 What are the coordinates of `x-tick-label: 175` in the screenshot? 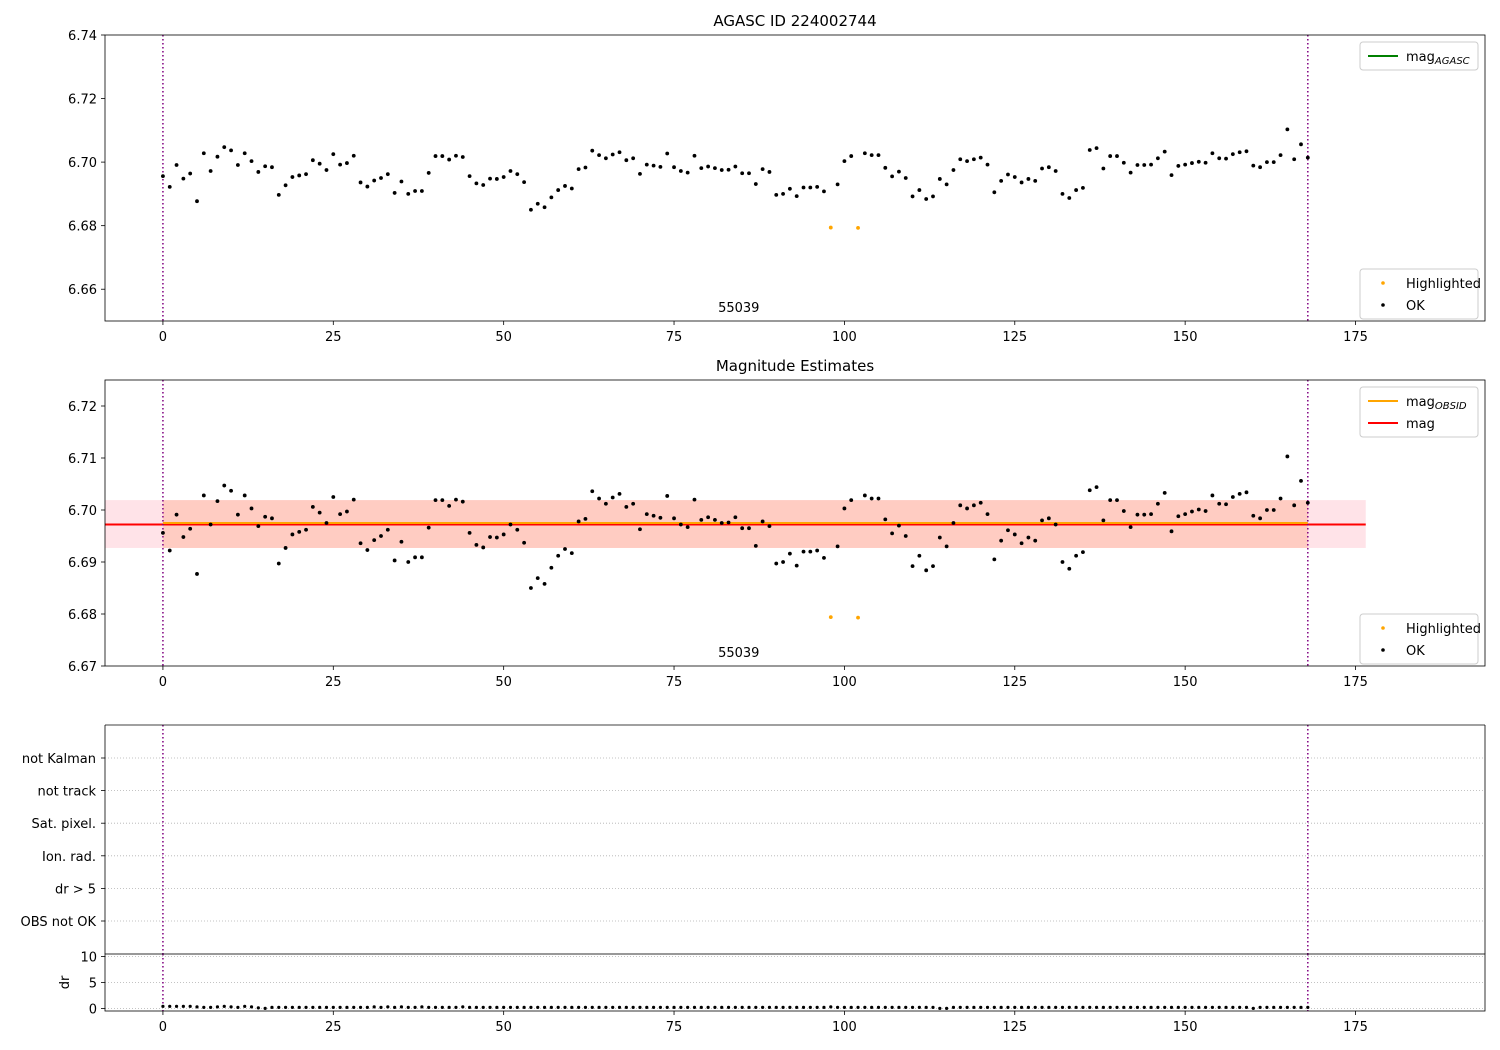 It's located at (1355, 337).